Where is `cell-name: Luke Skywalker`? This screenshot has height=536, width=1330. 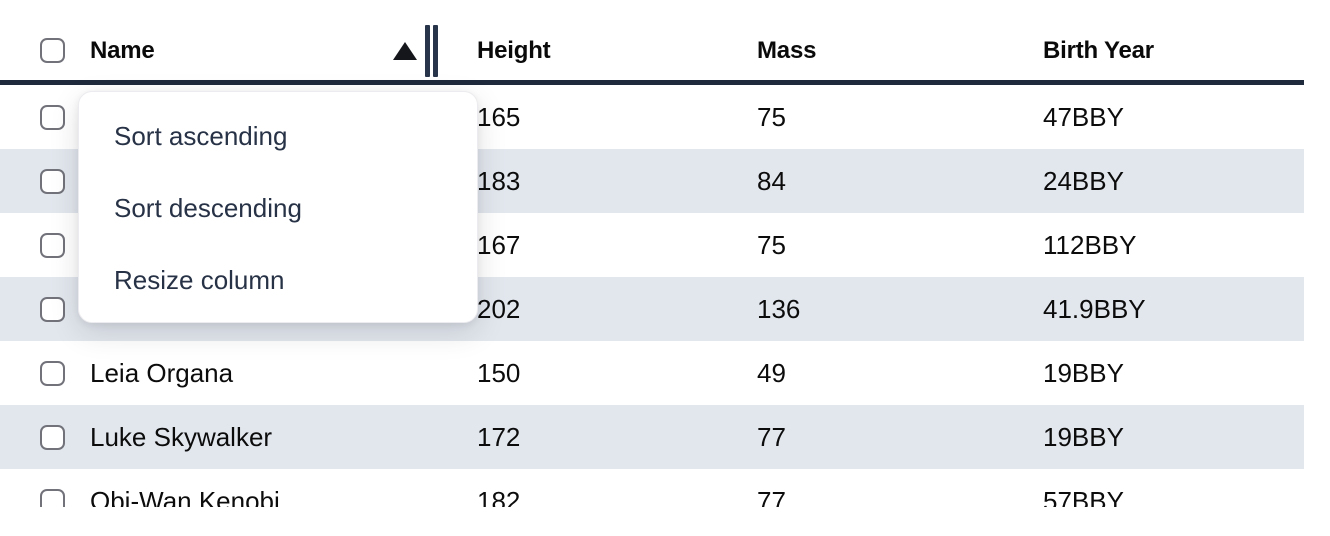 cell-name: Luke Skywalker is located at coordinates (181, 436).